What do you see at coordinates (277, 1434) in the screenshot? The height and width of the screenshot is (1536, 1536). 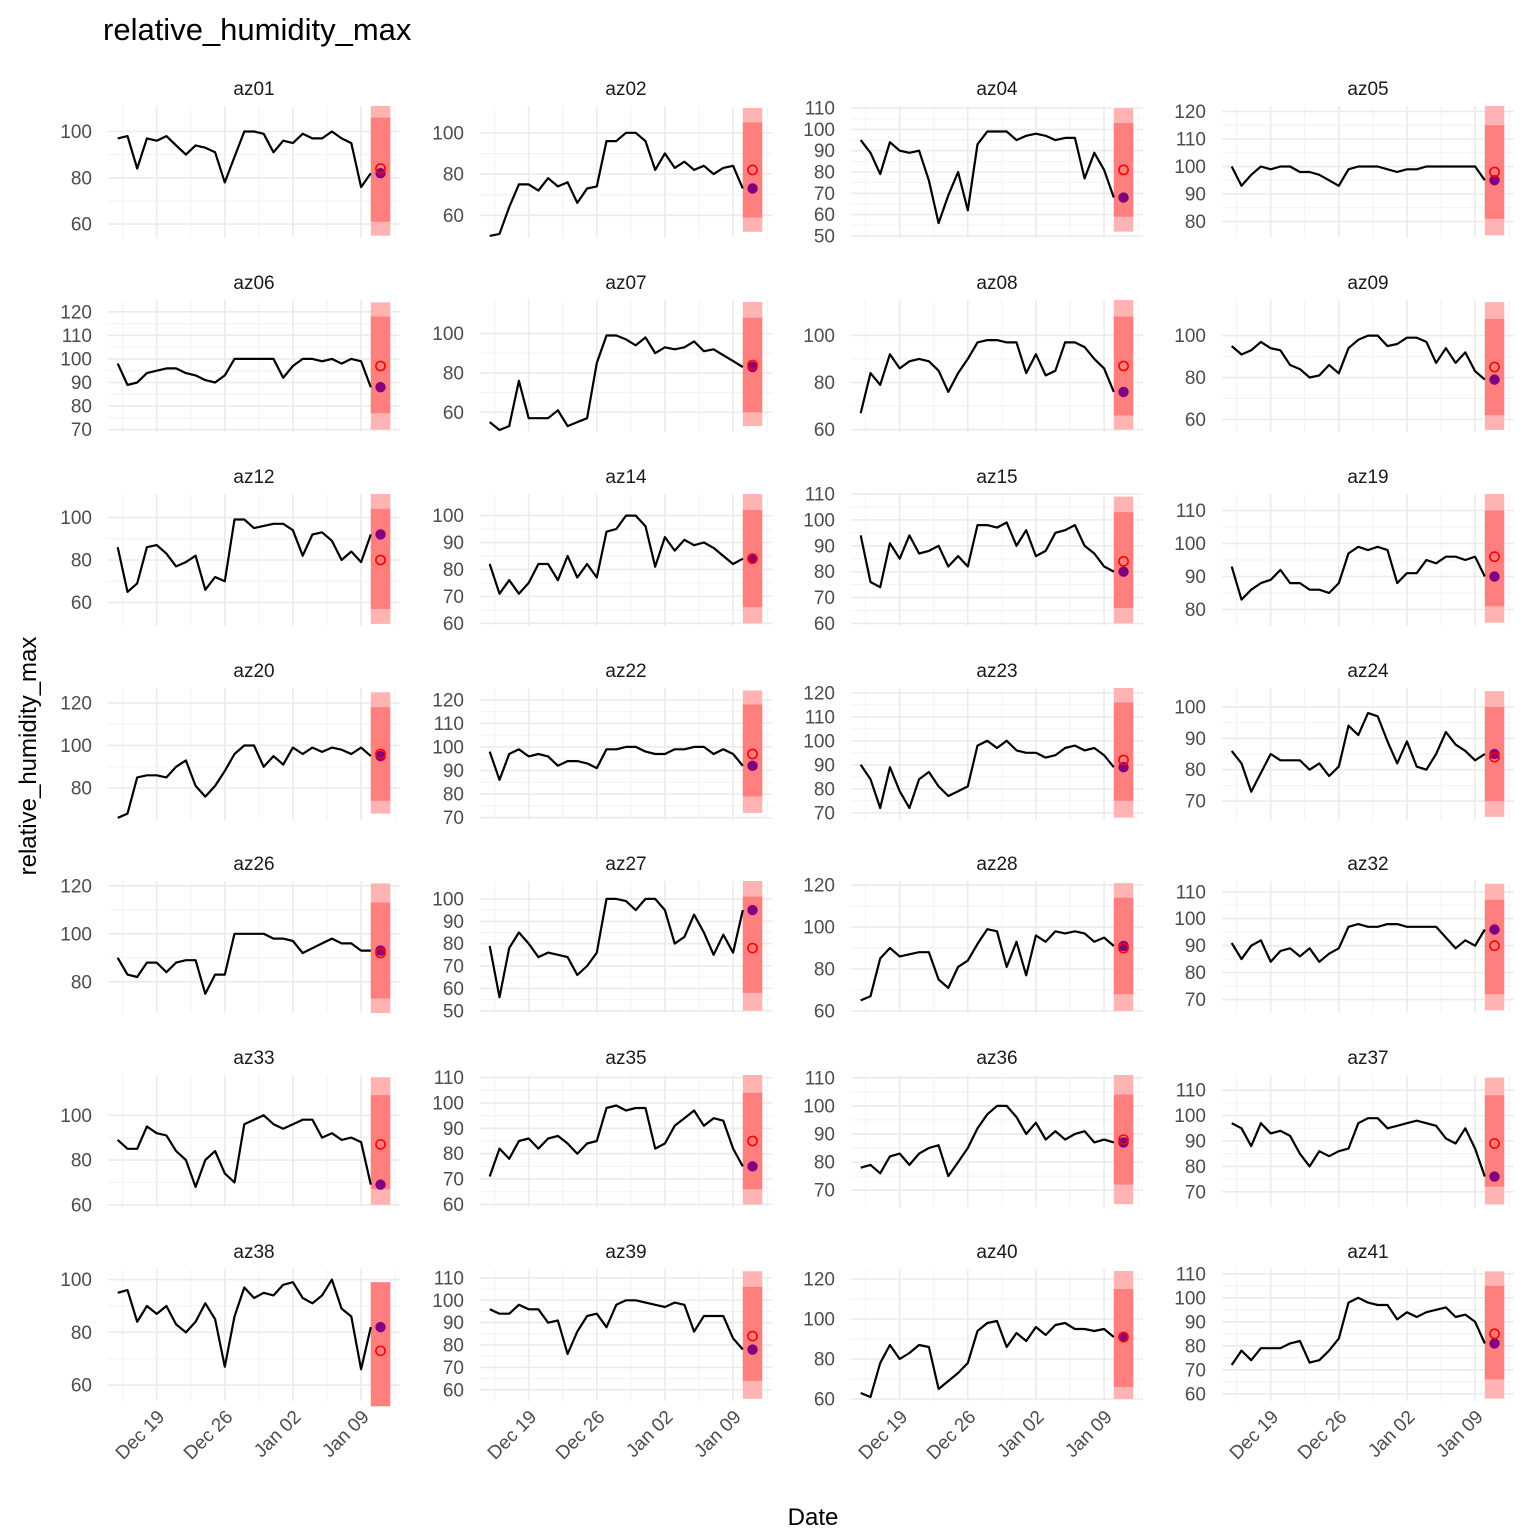 I see `x-tick-label: Jan 02` at bounding box center [277, 1434].